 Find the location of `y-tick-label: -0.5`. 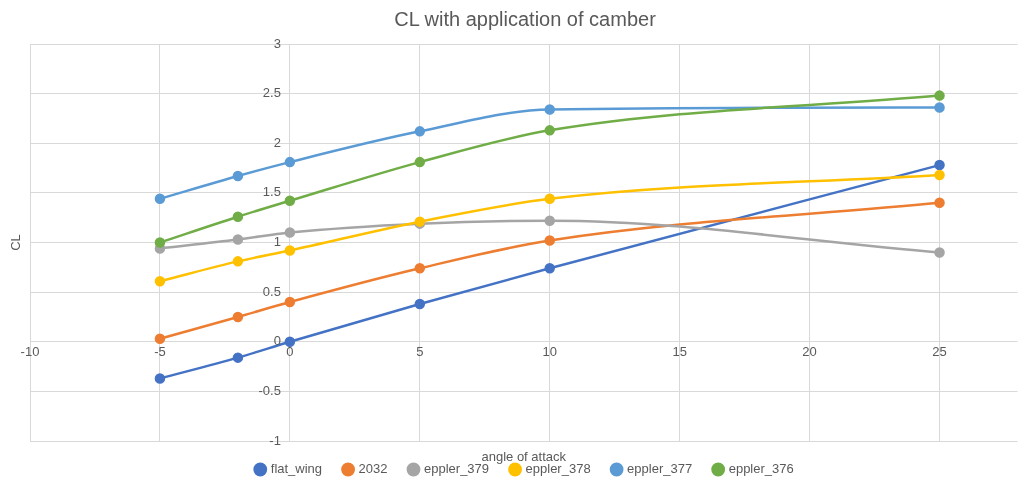

y-tick-label: -0.5 is located at coordinates (269, 390).